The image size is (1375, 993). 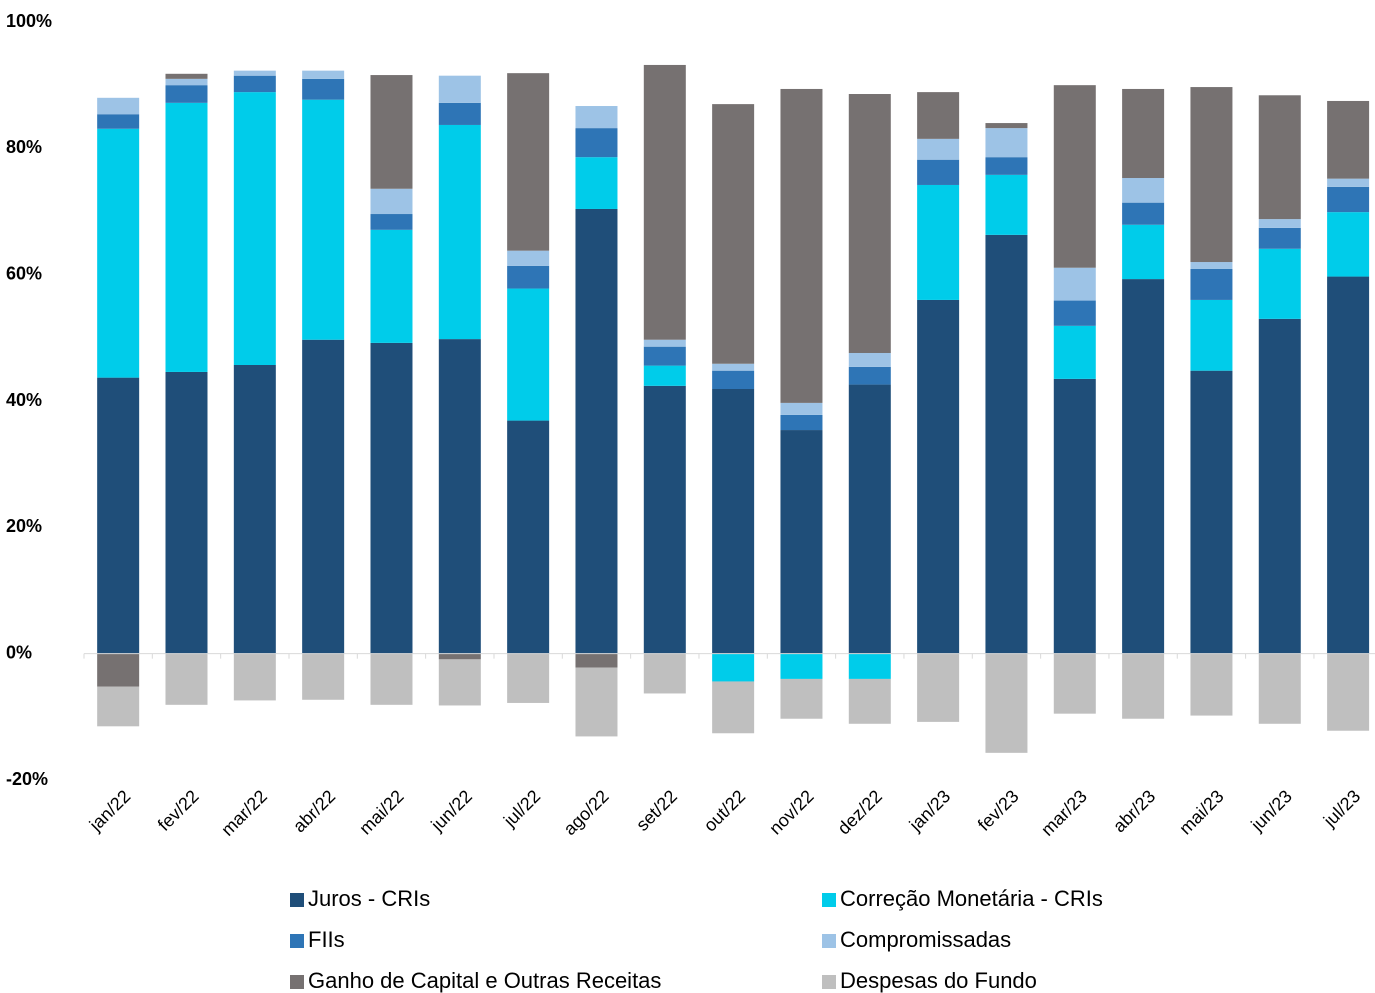 I want to click on legend-label: Correção Monetária - CRIs, so click(x=971, y=898).